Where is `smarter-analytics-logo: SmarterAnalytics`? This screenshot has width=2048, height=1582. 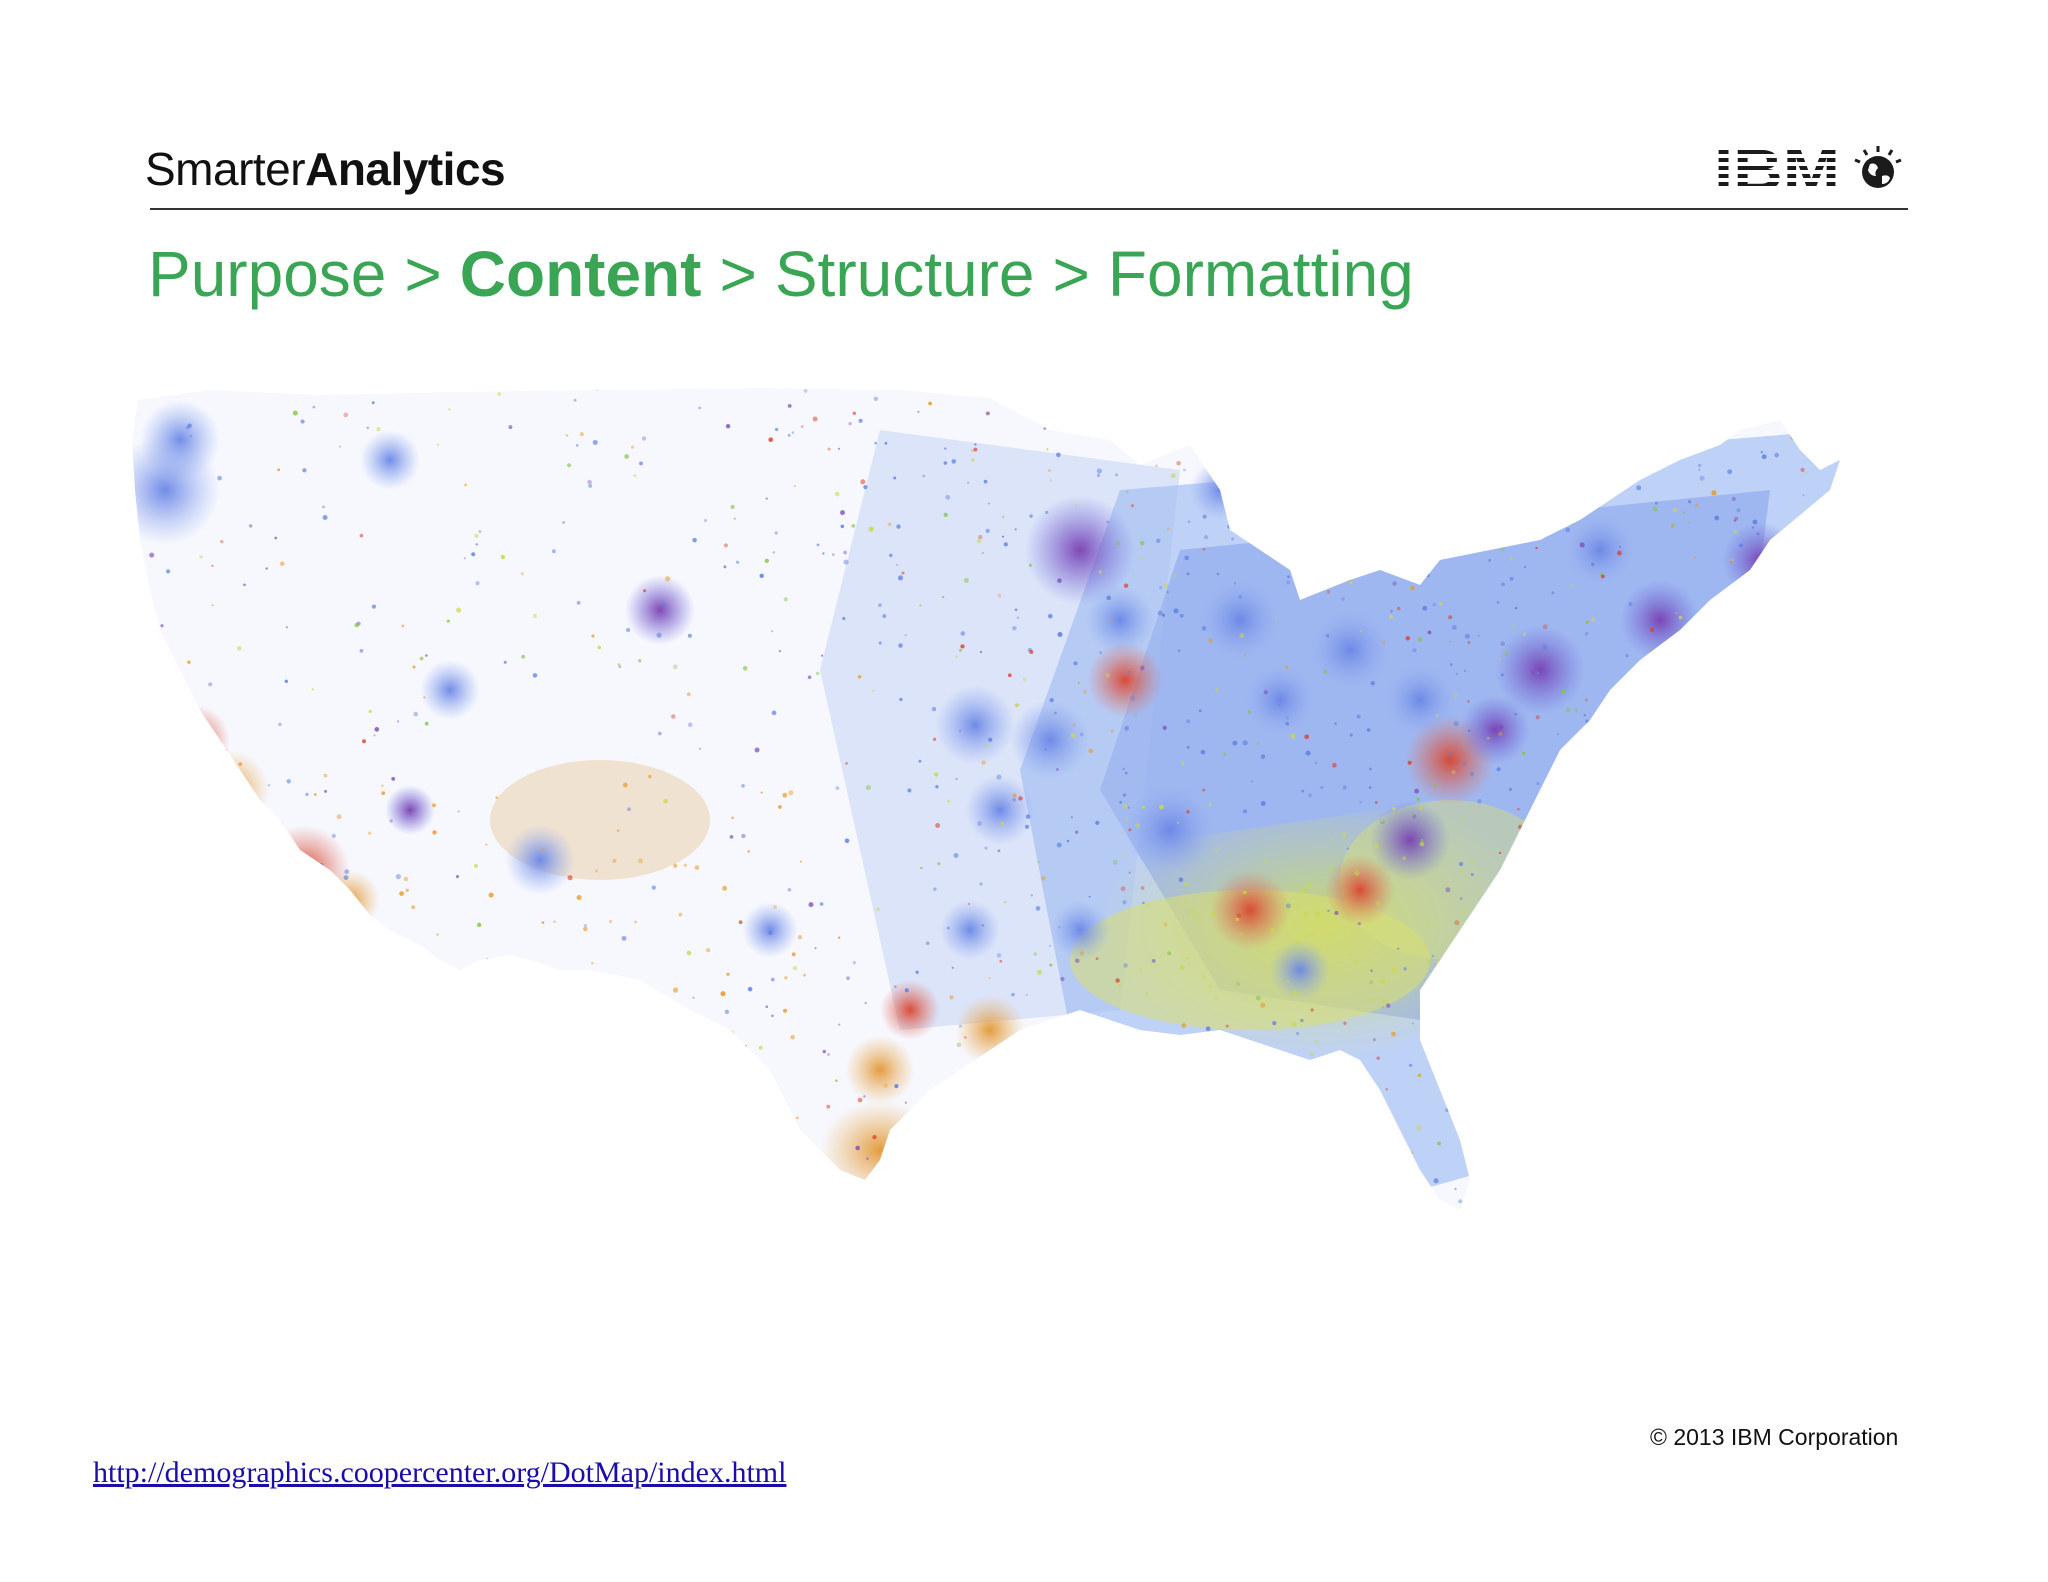 smarter-analytics-logo: SmarterAnalytics is located at coordinates (325, 169).